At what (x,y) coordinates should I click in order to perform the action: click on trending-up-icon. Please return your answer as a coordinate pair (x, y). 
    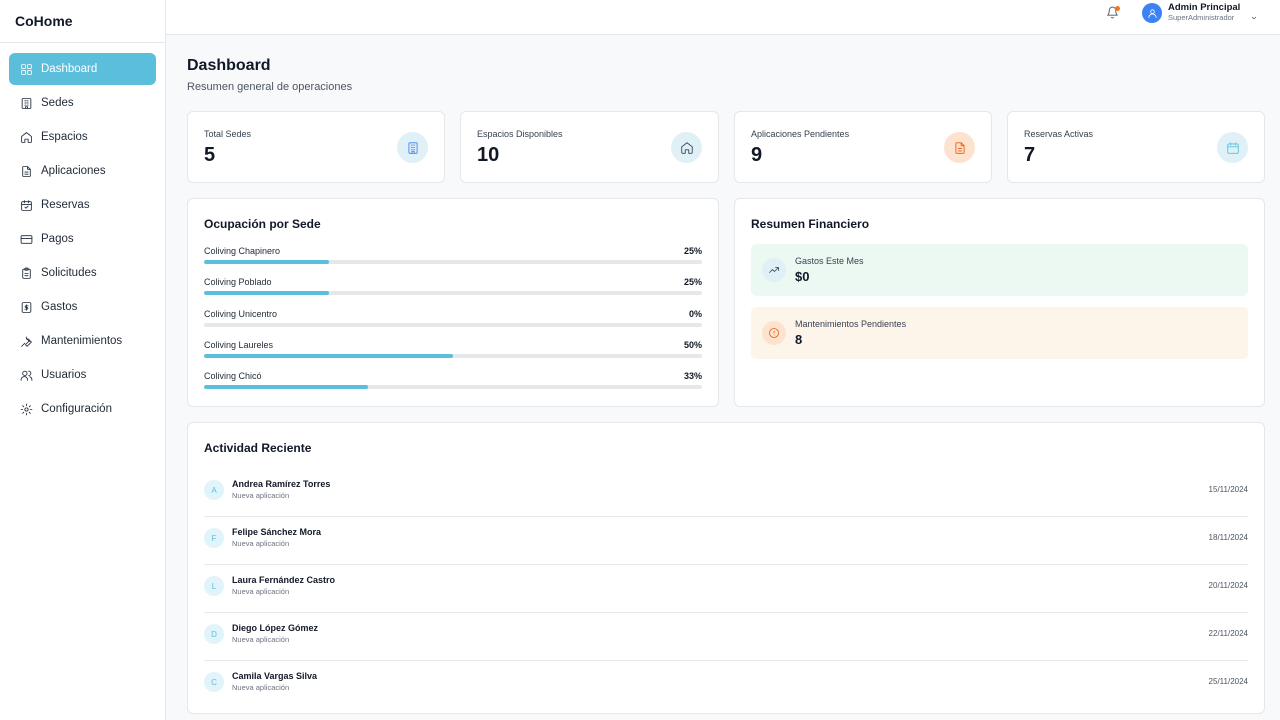
    Looking at the image, I should click on (774, 270).